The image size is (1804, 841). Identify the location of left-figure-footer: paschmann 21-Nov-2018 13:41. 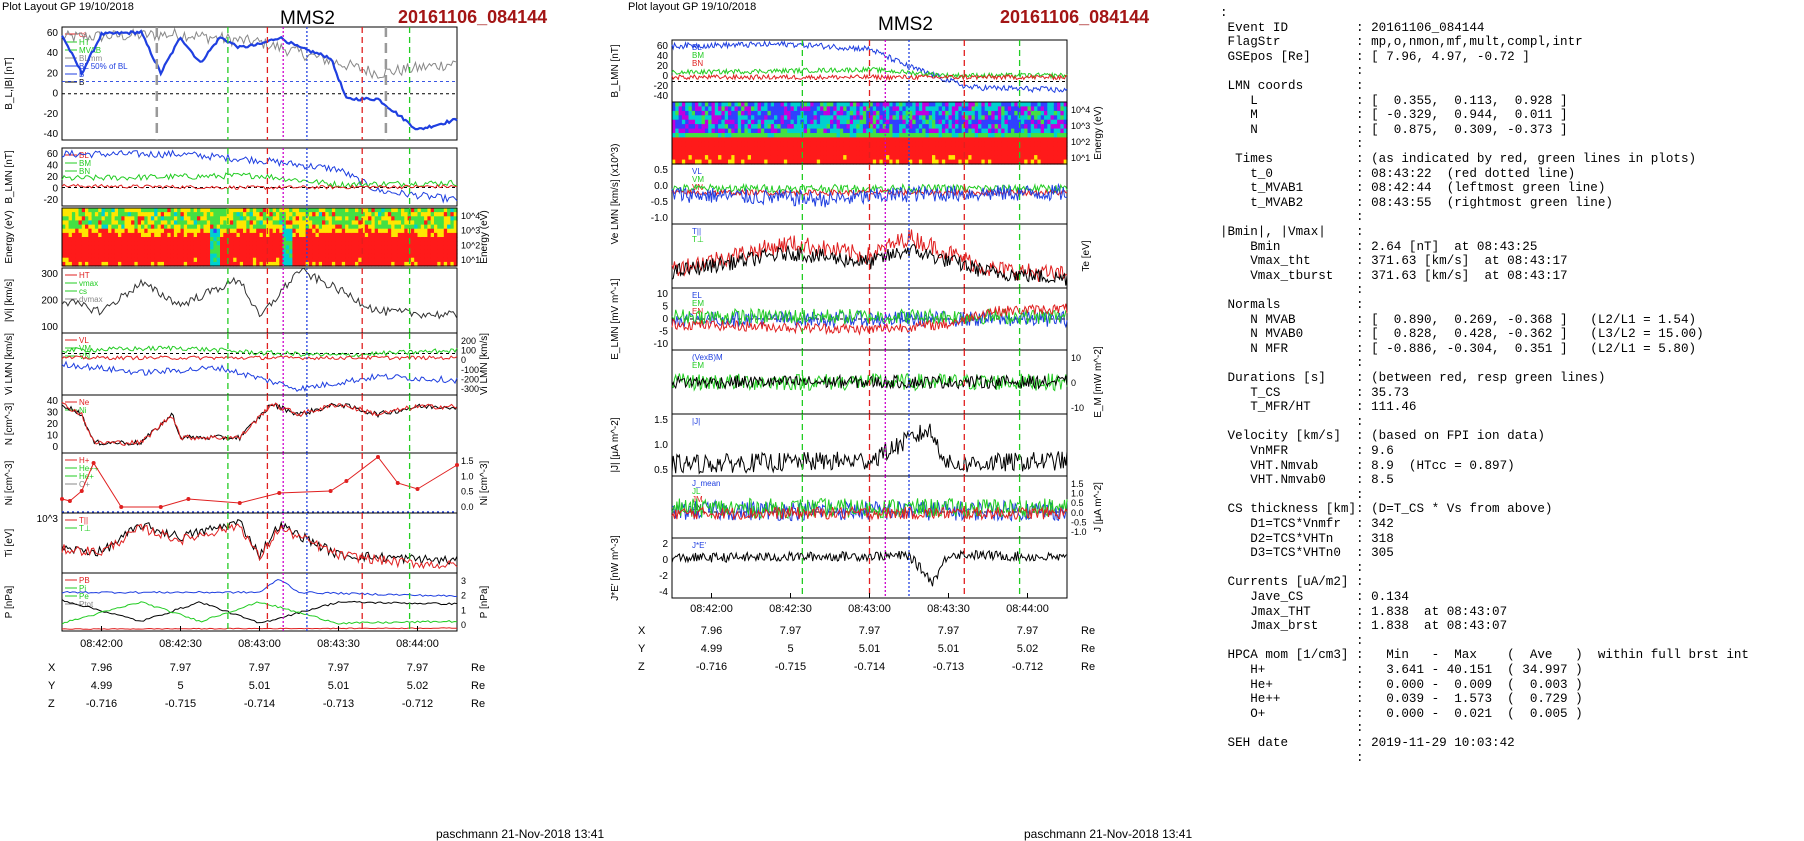
(520, 834).